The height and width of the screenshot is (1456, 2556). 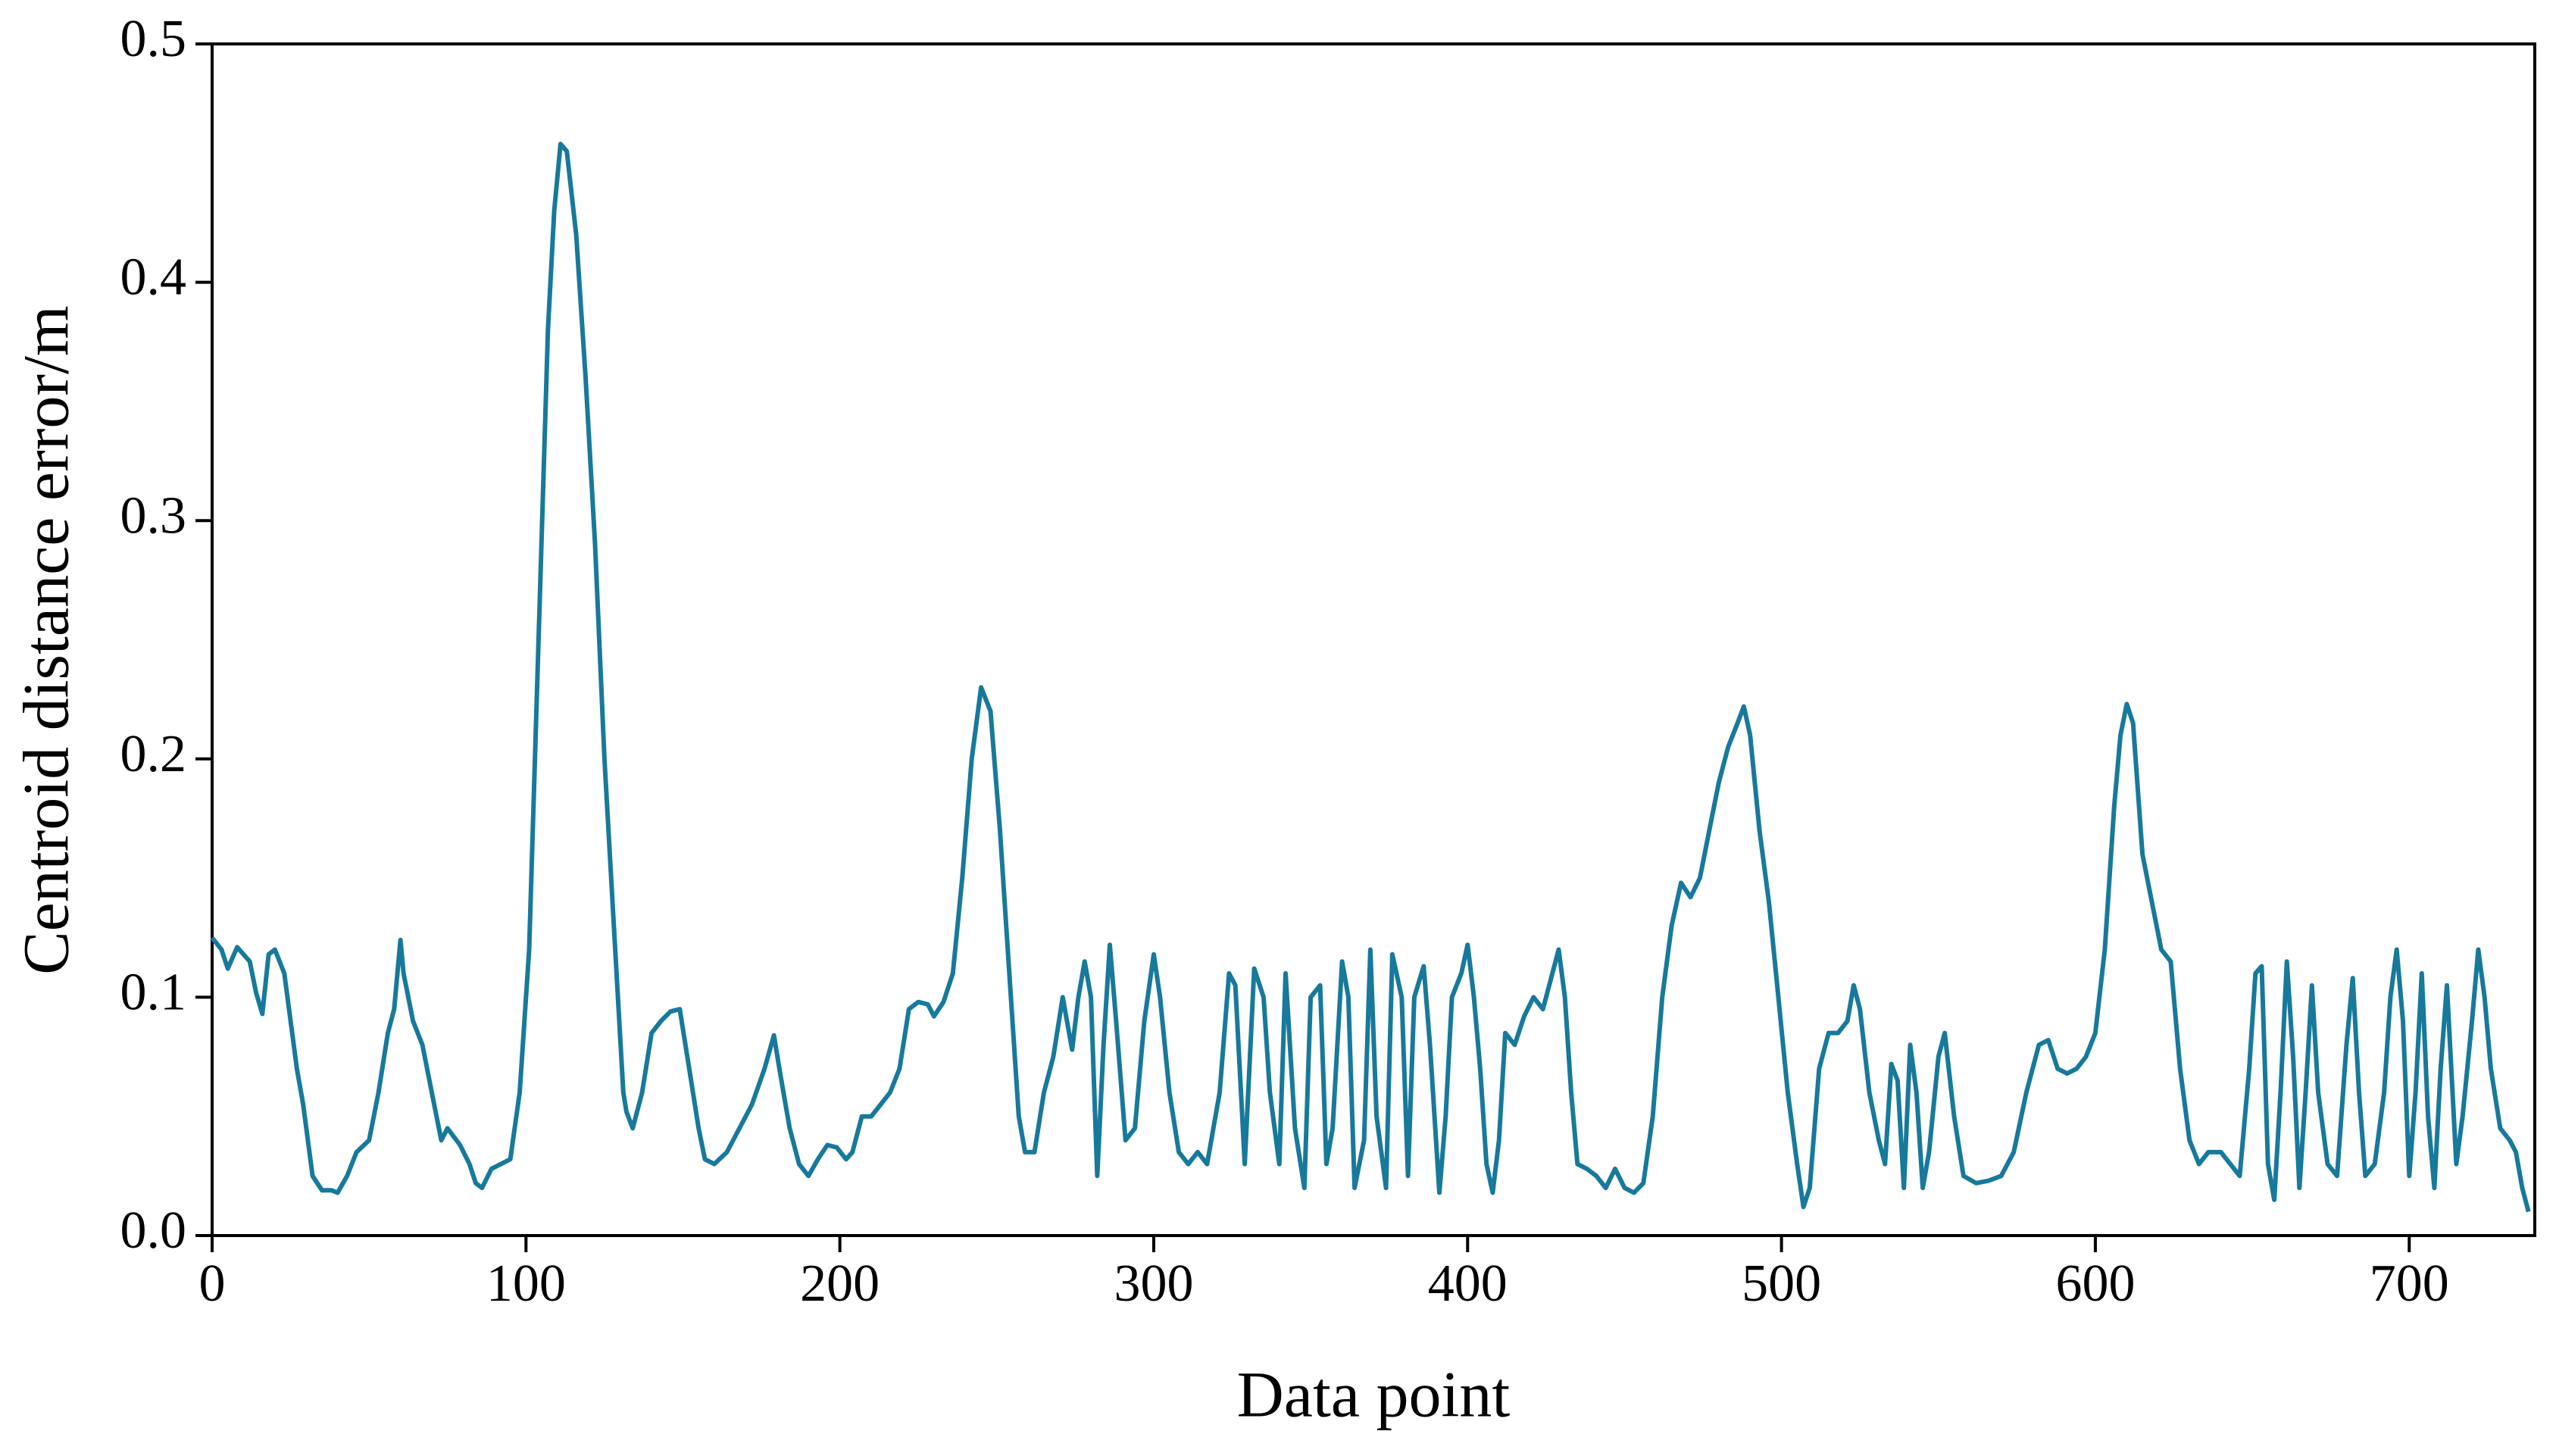 What do you see at coordinates (153, 992) in the screenshot?
I see `y-tick-label: 0.1` at bounding box center [153, 992].